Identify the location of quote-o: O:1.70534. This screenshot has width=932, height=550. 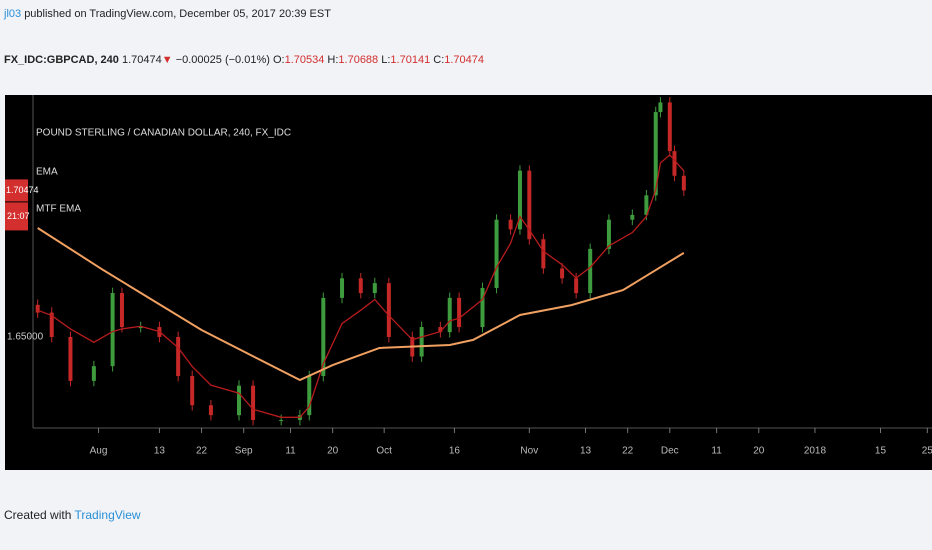
(298, 60).